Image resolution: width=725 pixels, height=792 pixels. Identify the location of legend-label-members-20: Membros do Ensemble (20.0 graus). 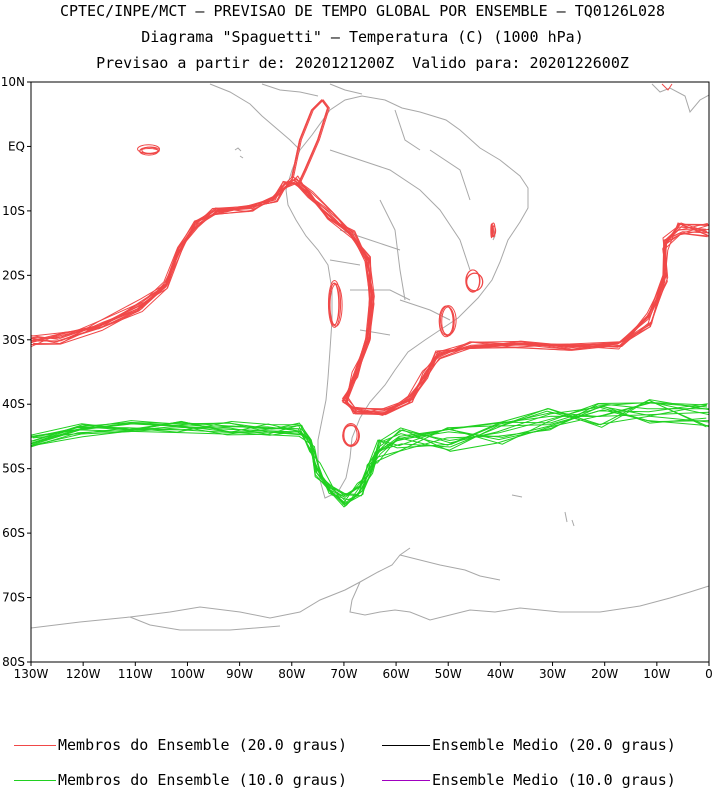
(202, 745).